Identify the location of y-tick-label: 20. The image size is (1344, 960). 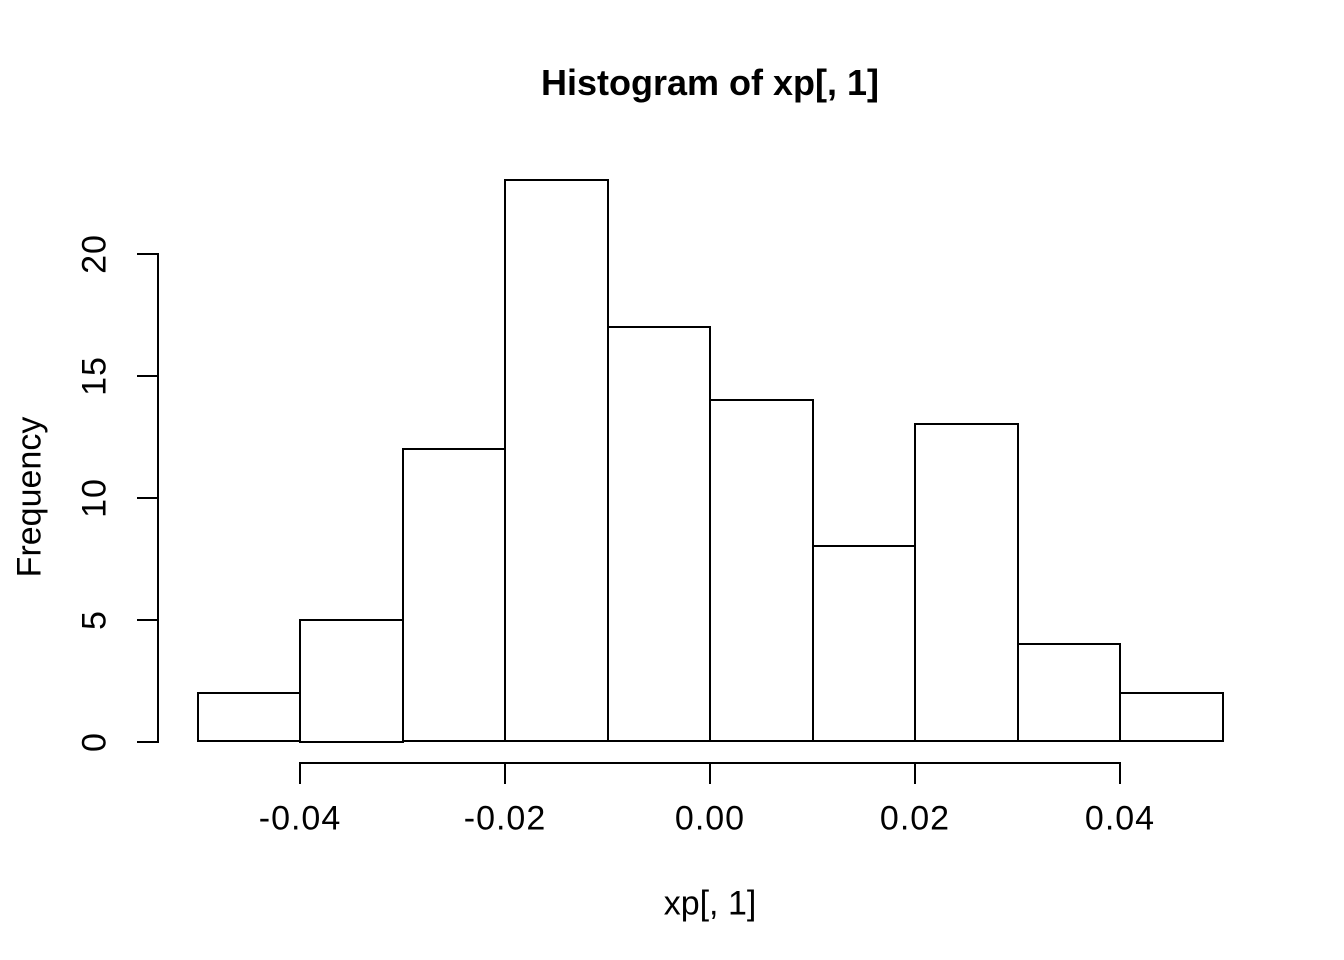
(94, 253).